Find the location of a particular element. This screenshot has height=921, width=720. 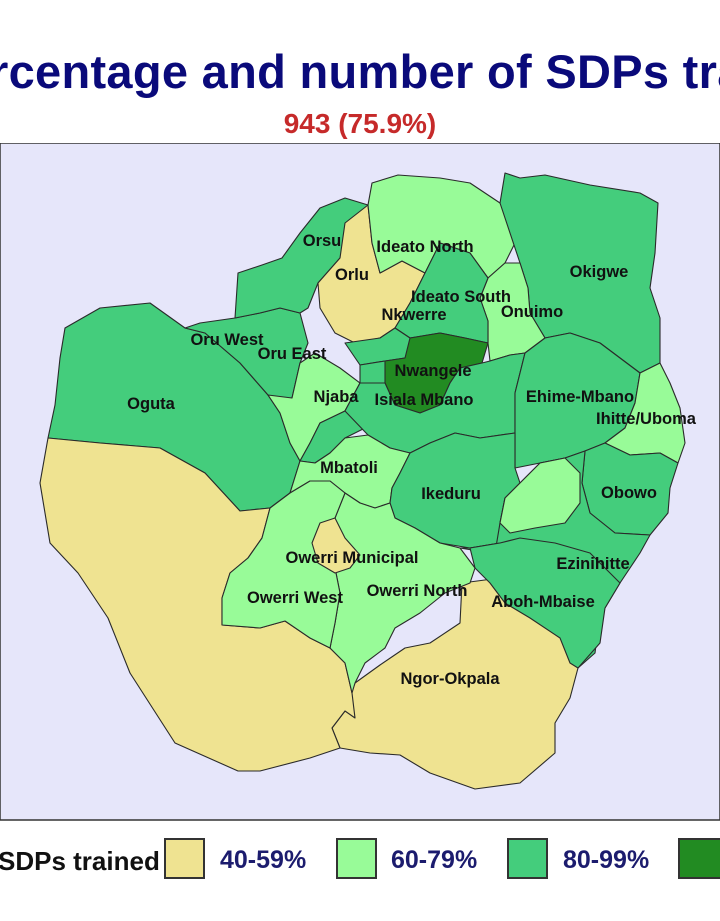

label-owerri-municipal: Owerri Municipal is located at coordinates (352, 558).